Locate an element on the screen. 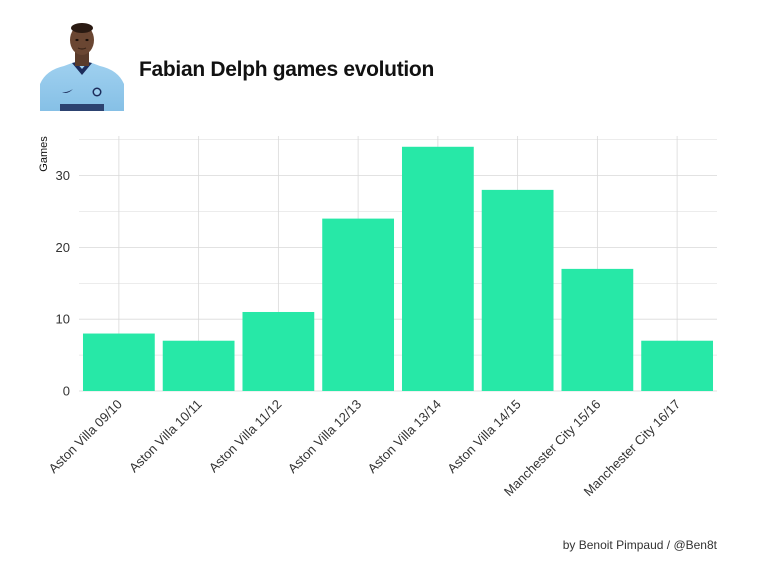  chart-caption: by Benoit Pimpaud / @Ben8t is located at coordinates (639, 545).